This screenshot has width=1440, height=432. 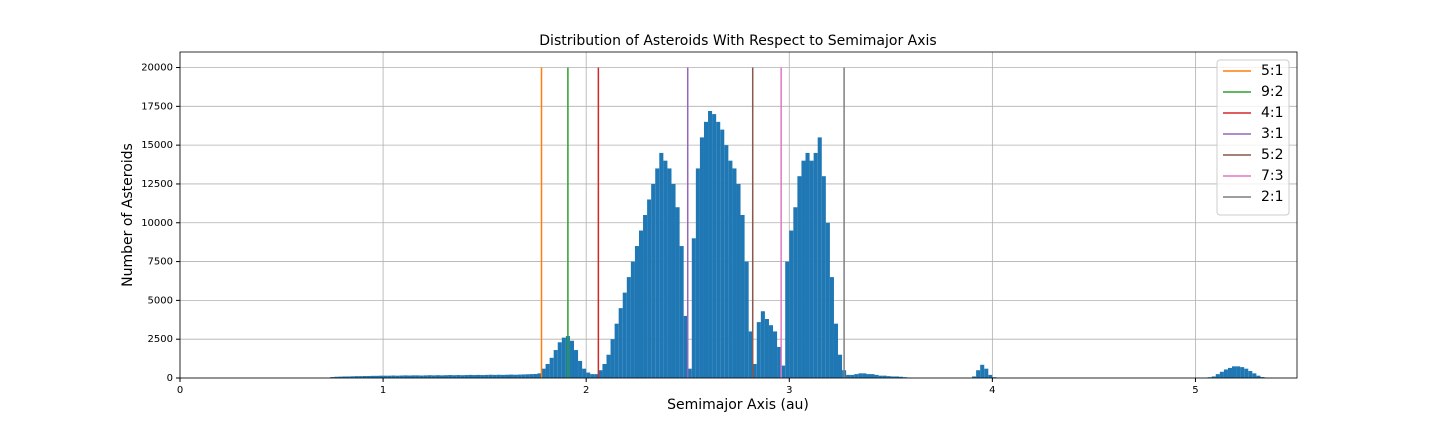 What do you see at coordinates (738, 405) in the screenshot?
I see `x-axis-label: Semimajor Axis (au)` at bounding box center [738, 405].